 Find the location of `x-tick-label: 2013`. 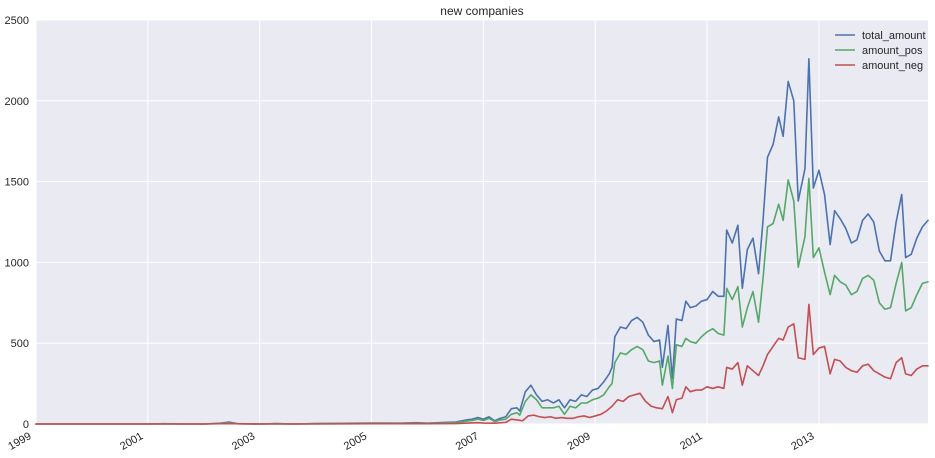

x-tick-label: 2013 is located at coordinates (802, 441).